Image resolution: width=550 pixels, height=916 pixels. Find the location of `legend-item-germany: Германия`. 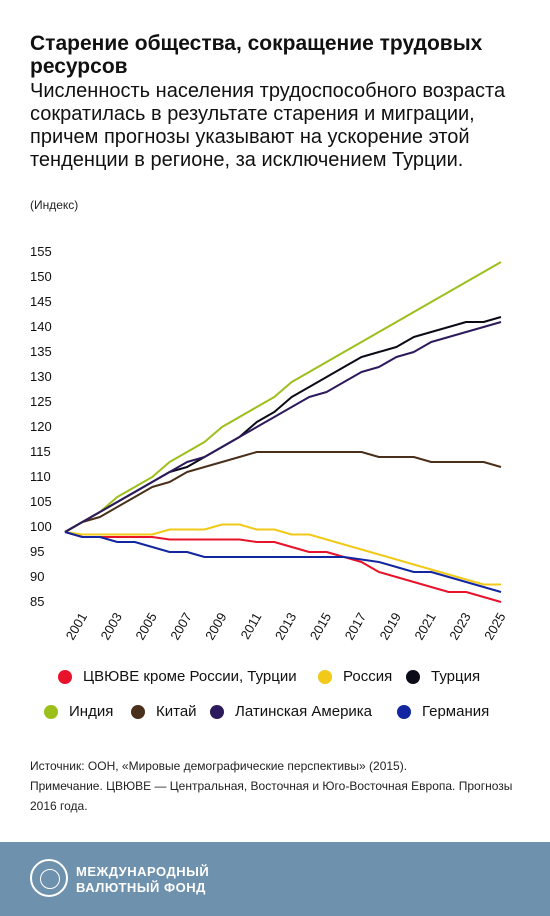

legend-item-germany: Германия is located at coordinates (443, 711).